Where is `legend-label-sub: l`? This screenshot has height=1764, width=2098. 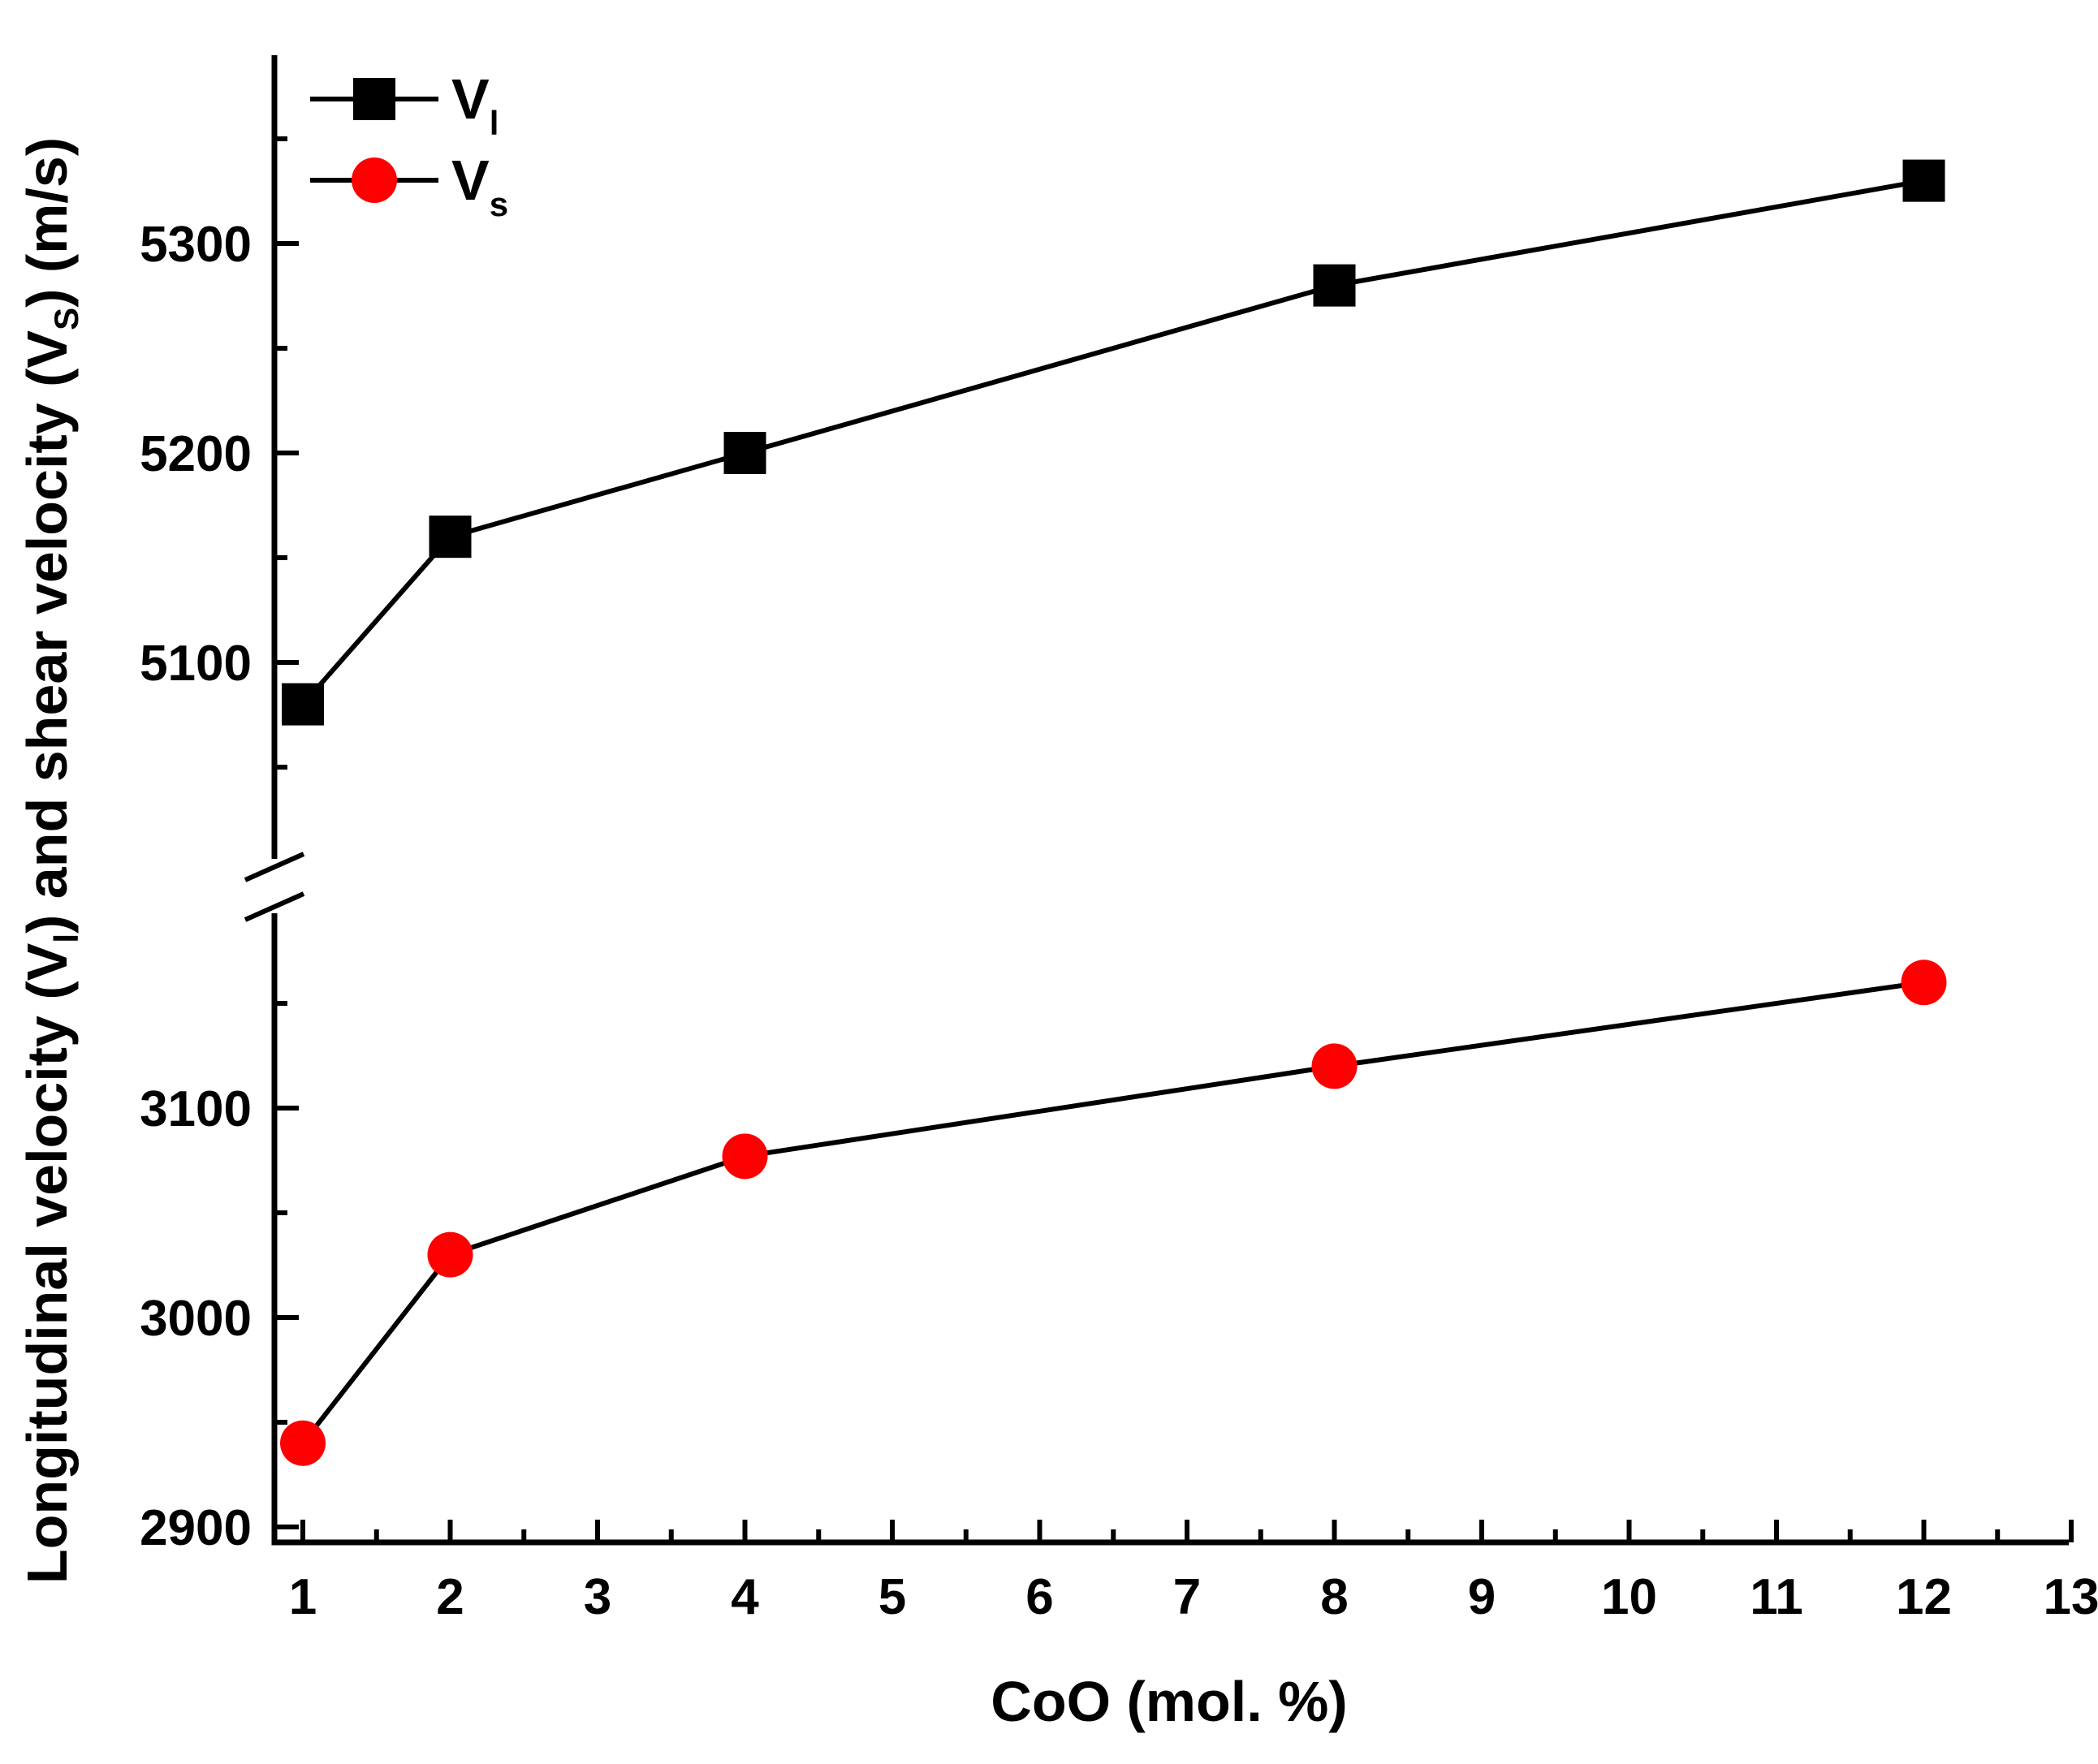 legend-label-sub: l is located at coordinates (495, 123).